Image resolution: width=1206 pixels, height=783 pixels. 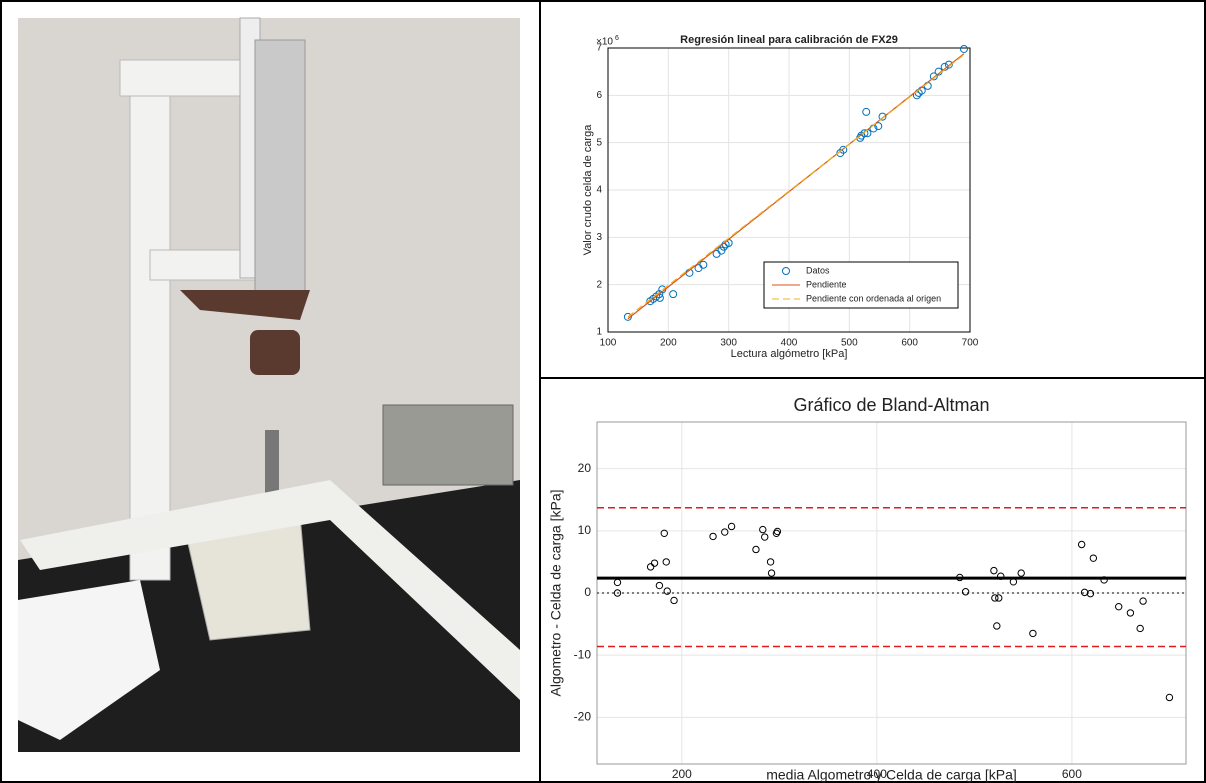 What do you see at coordinates (245, 305) in the screenshot?
I see `photo-bracket` at bounding box center [245, 305].